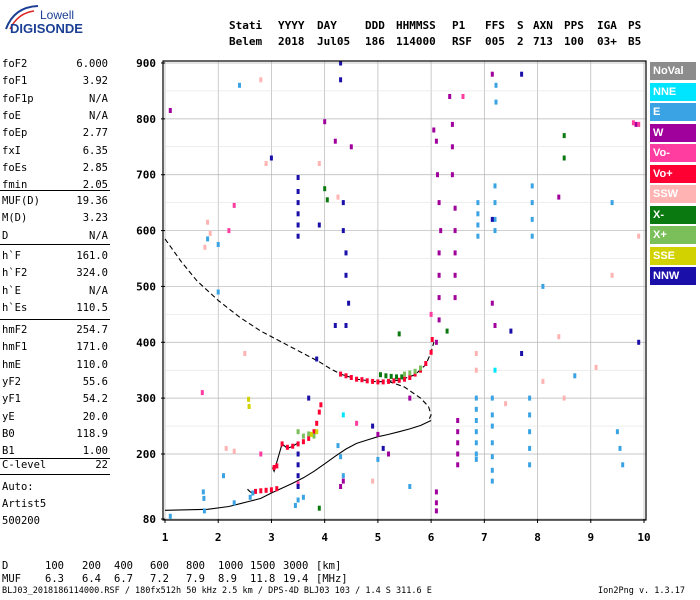 The image size is (700, 600). What do you see at coordinates (15, 185) in the screenshot?
I see `param-name: fmin` at bounding box center [15, 185].